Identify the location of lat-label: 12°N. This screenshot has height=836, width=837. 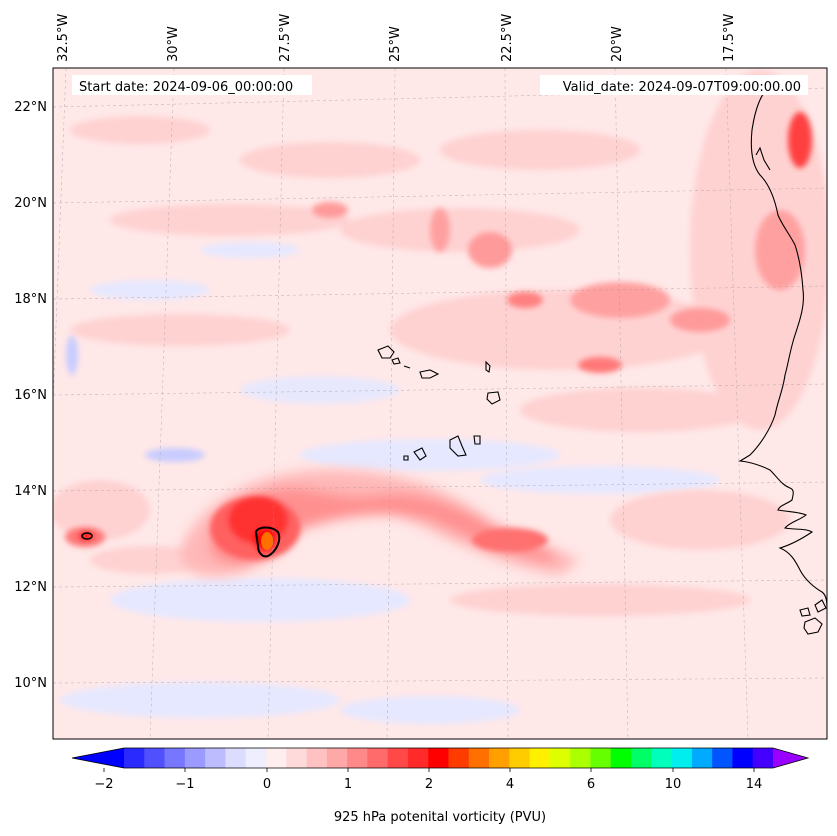
(30, 587).